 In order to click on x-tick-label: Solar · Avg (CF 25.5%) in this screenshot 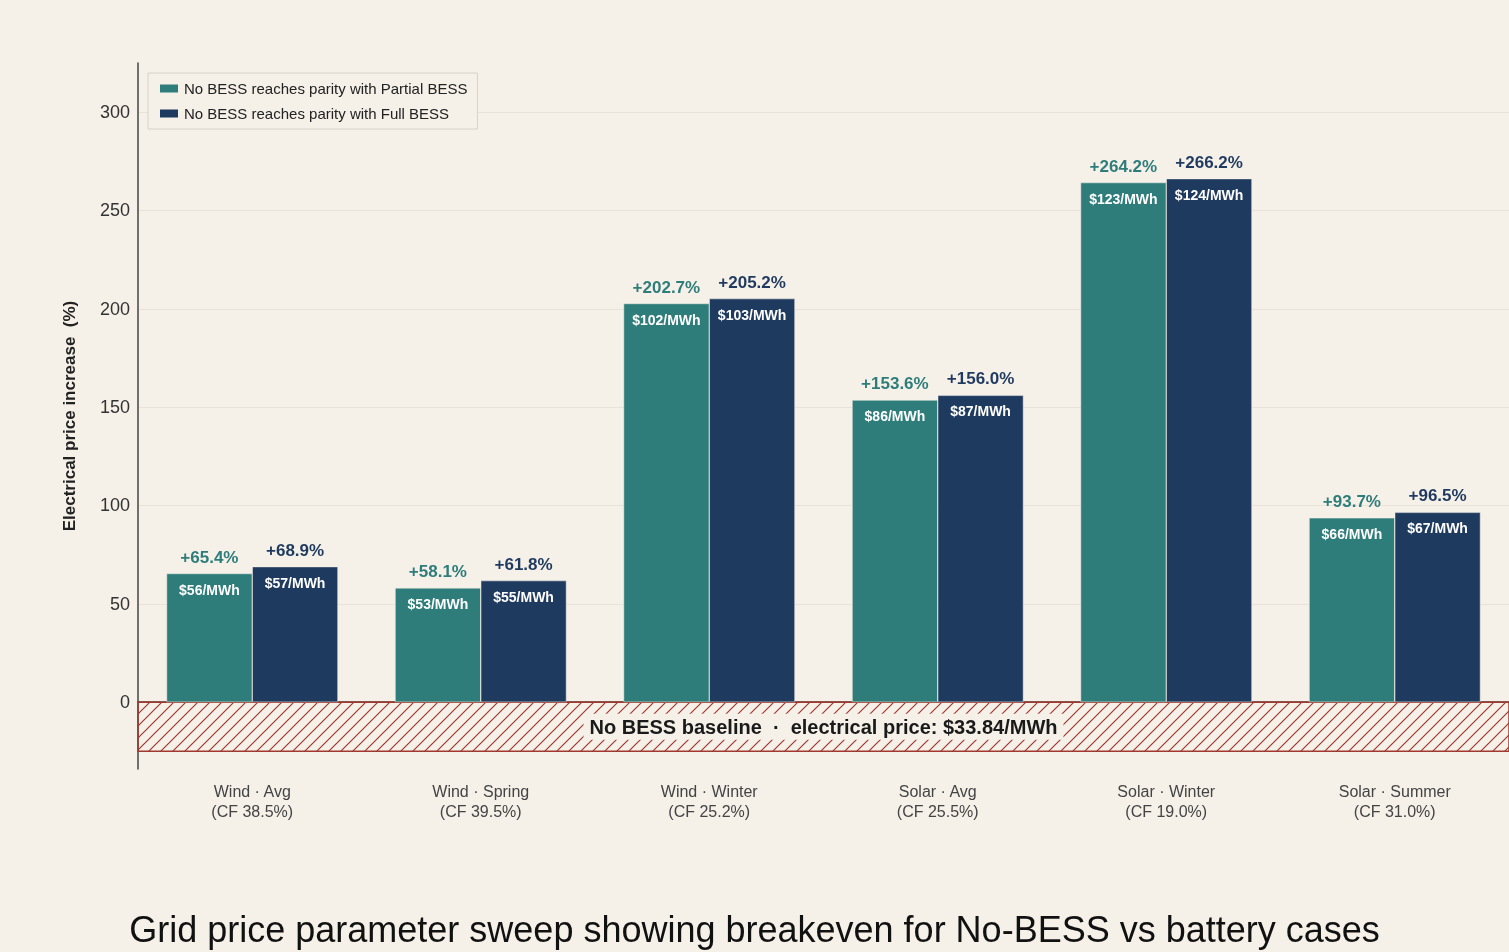, I will do `click(937, 801)`.